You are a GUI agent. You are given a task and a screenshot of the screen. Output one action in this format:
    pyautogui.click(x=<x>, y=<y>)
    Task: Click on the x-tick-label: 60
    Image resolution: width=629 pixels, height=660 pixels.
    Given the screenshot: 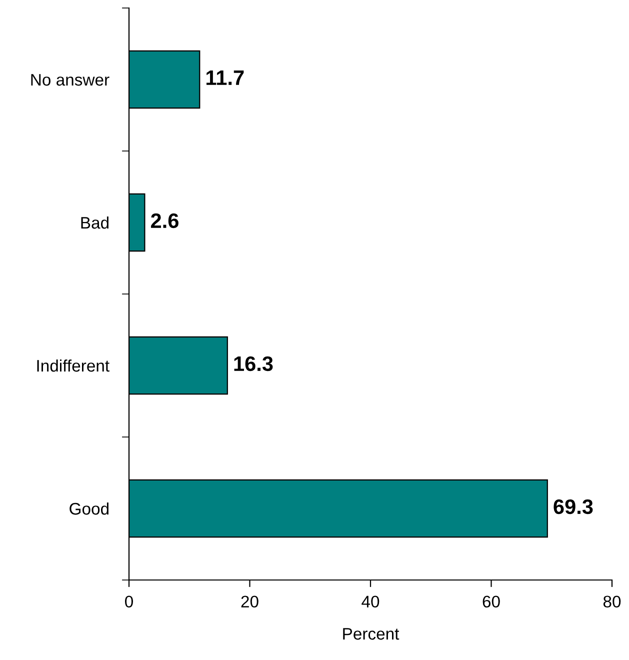 What is the action you would take?
    pyautogui.click(x=491, y=602)
    